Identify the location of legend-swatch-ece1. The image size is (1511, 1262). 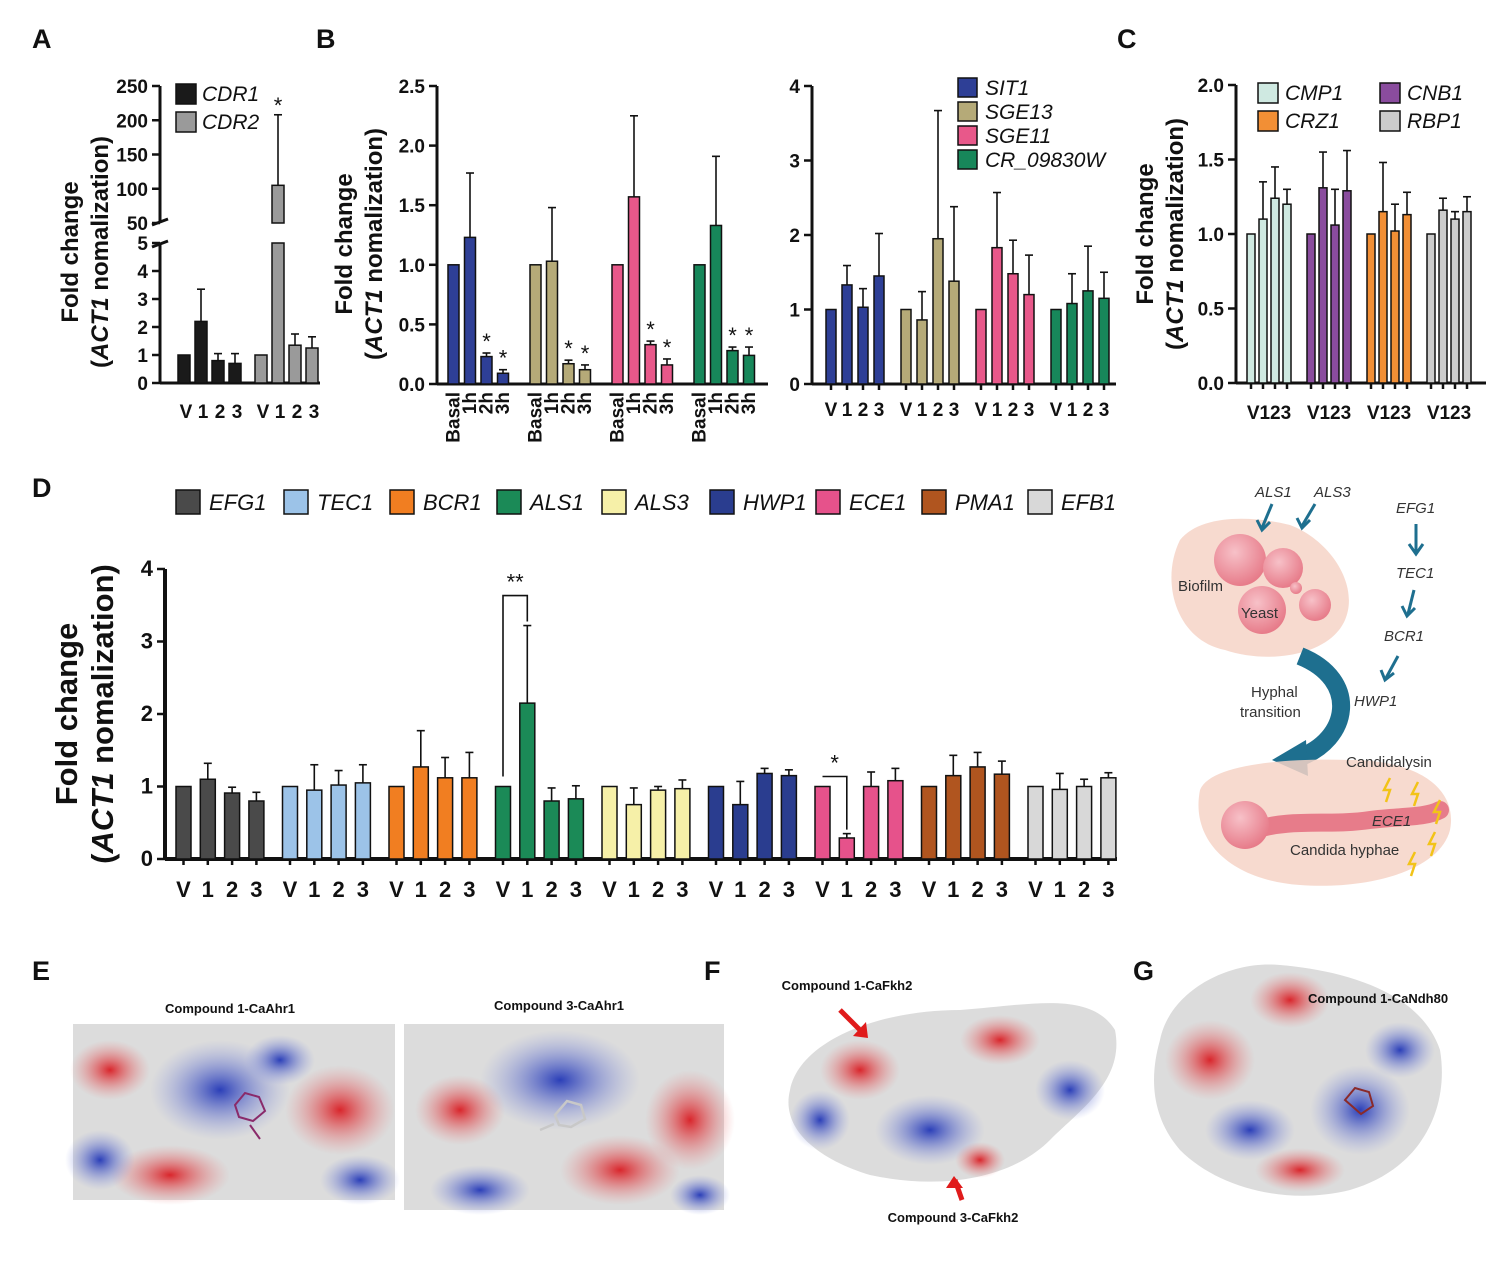
(828, 502).